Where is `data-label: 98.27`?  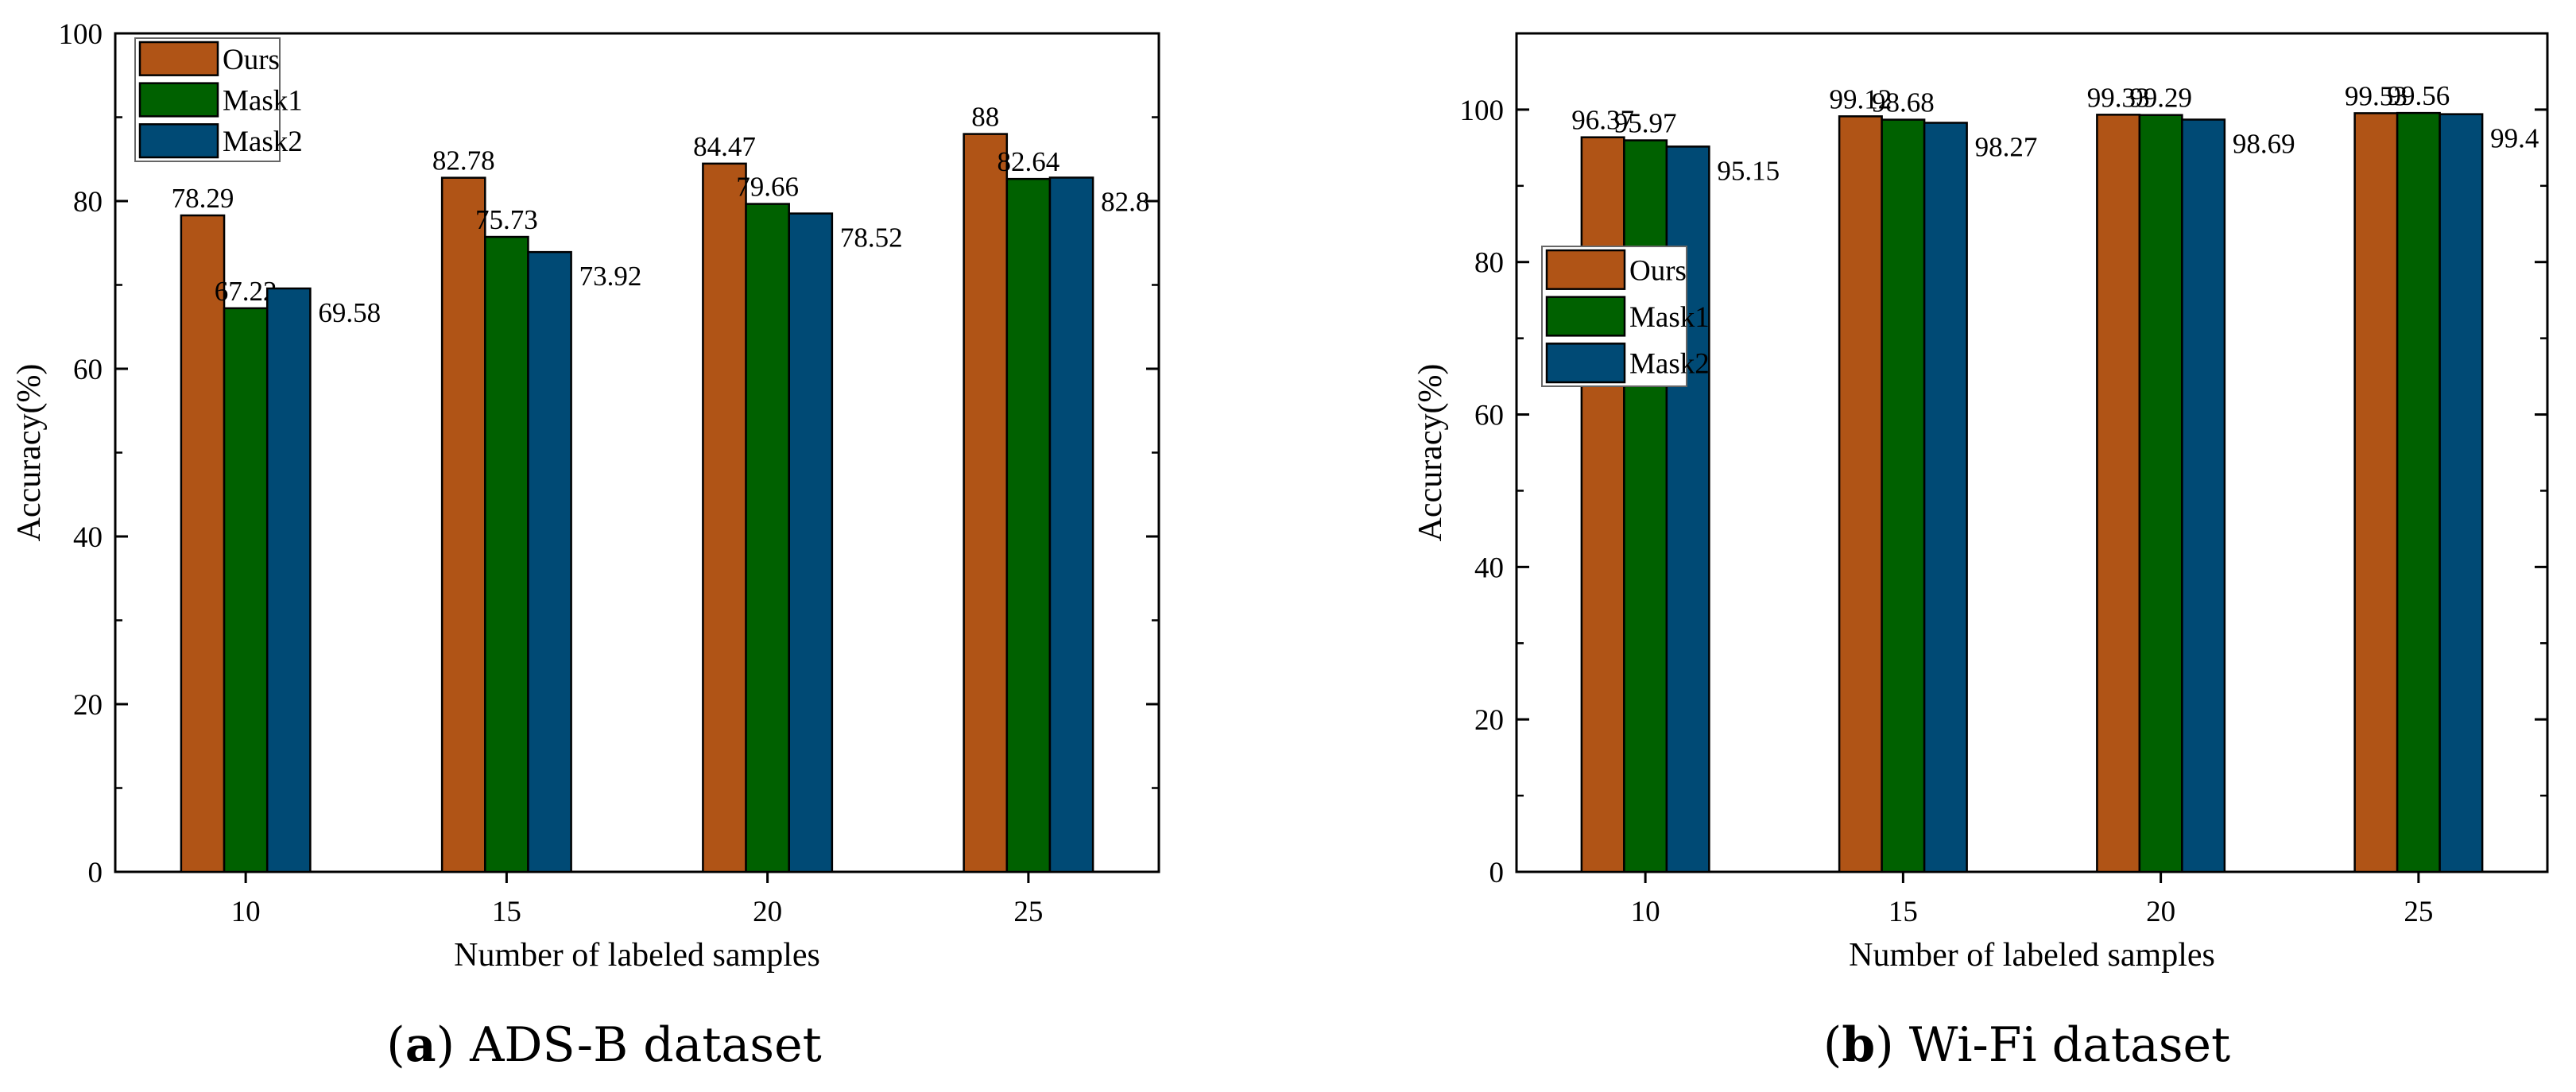 data-label: 98.27 is located at coordinates (2006, 147).